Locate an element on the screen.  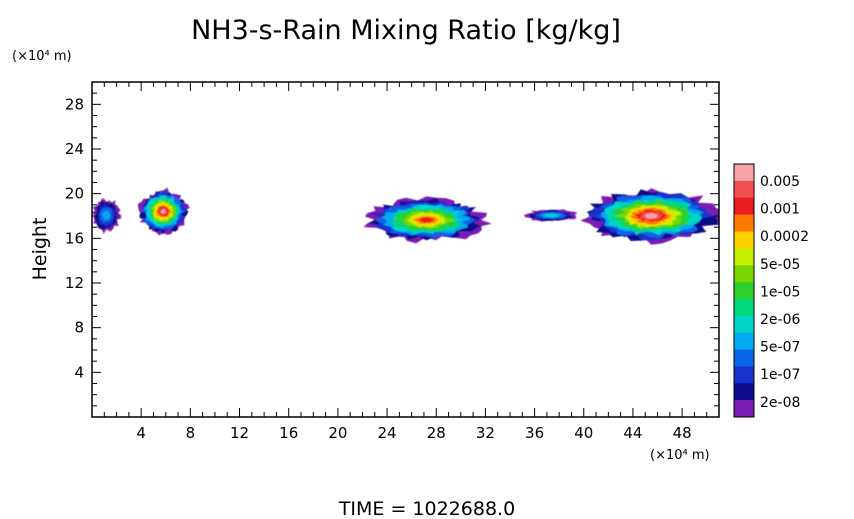
time-label: TIME = 1022688.0 is located at coordinates (426, 508).